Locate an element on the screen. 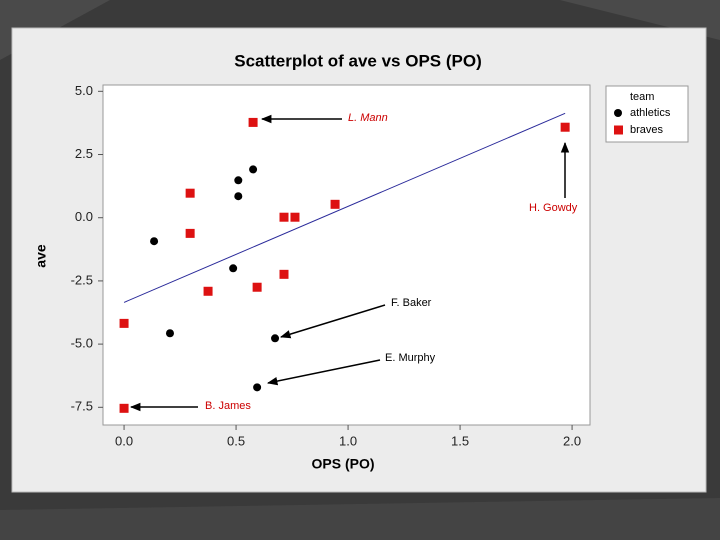  y-tick-label: -2.5 is located at coordinates (82, 279).